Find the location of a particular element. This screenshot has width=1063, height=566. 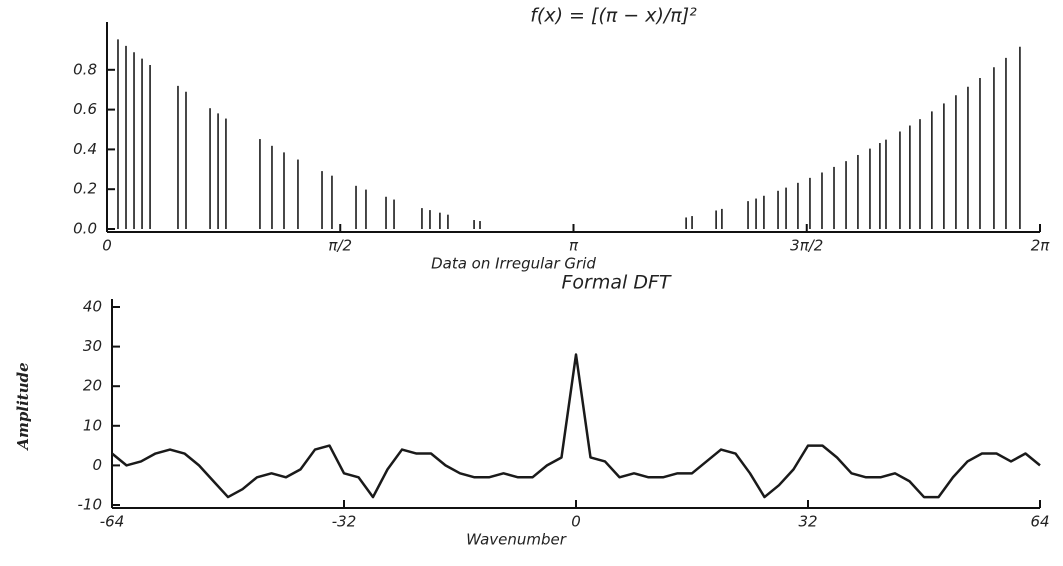

y-tick-label: 0.0 is located at coordinates (85, 229).